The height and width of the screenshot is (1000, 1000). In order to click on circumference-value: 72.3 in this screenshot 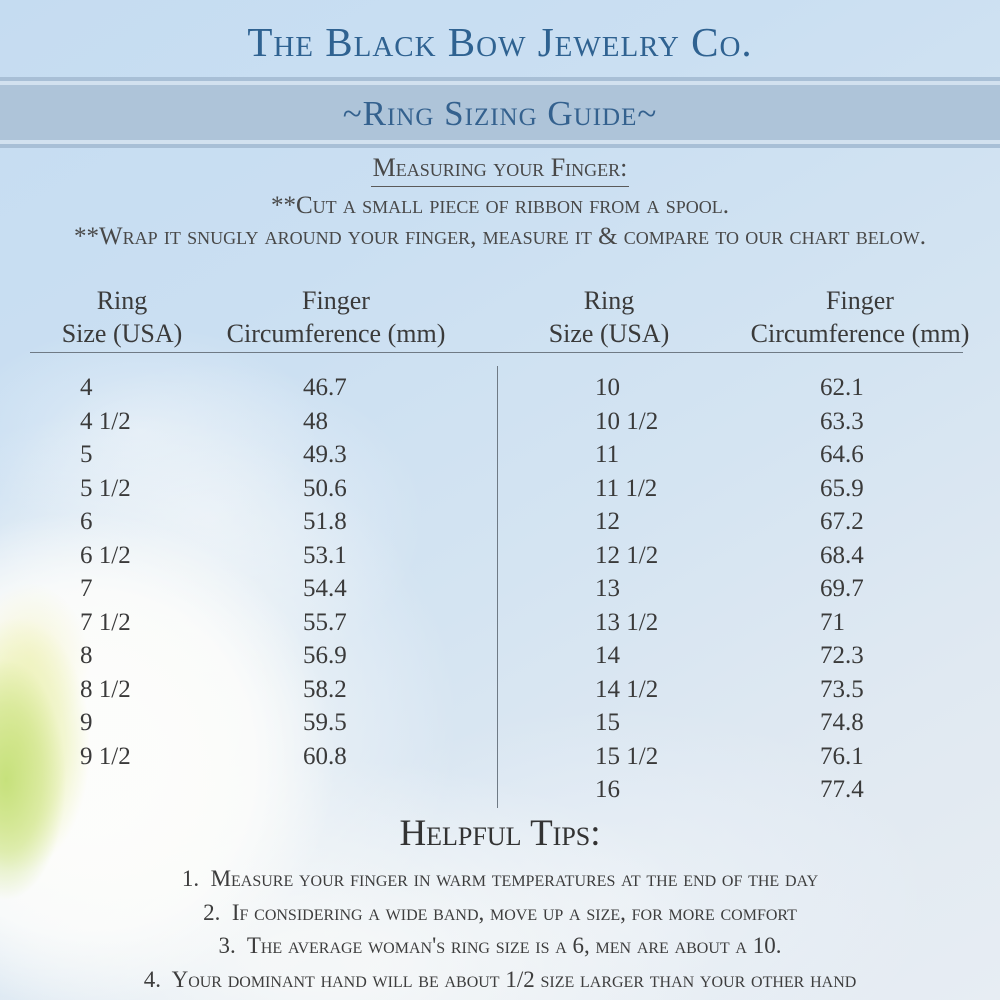, I will do `click(842, 655)`.